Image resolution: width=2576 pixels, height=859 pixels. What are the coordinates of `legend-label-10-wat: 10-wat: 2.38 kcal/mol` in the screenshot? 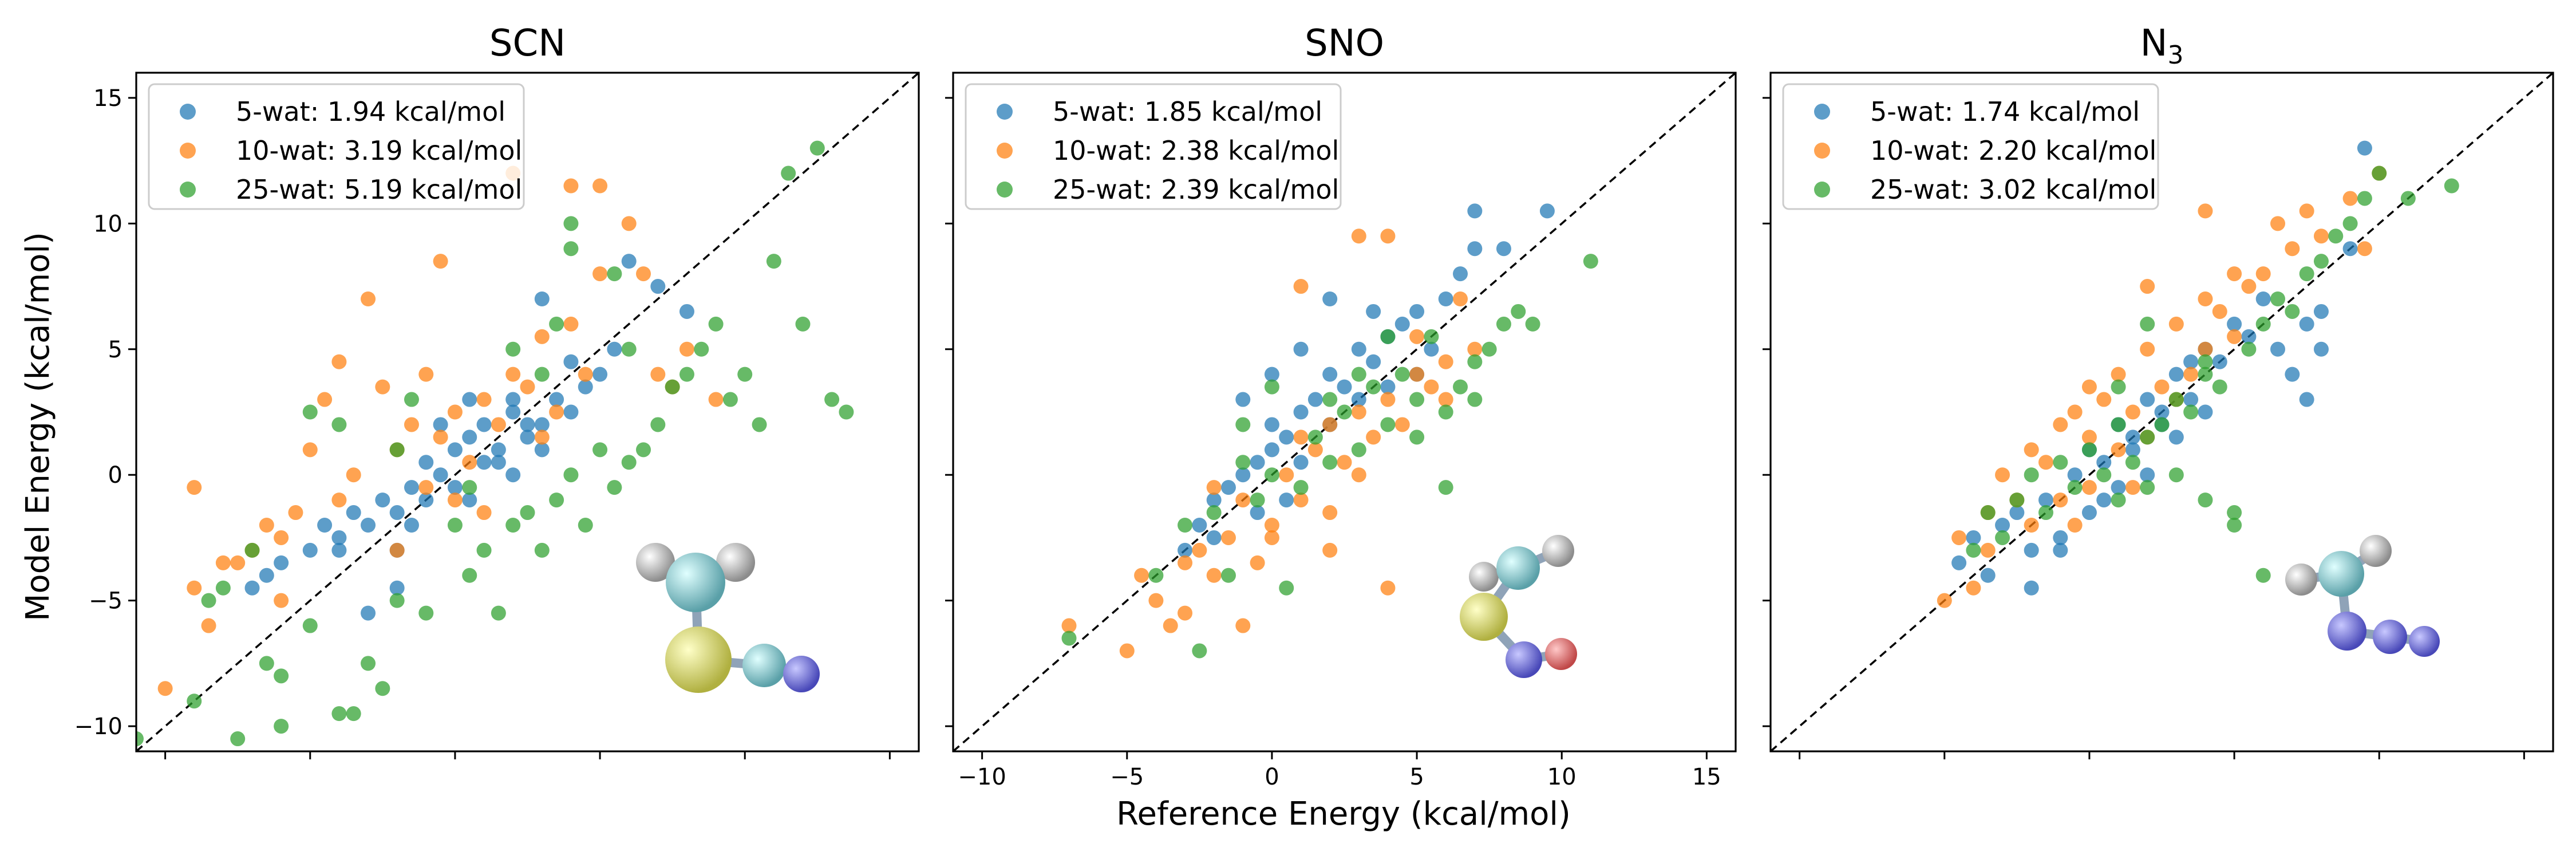 It's located at (1196, 150).